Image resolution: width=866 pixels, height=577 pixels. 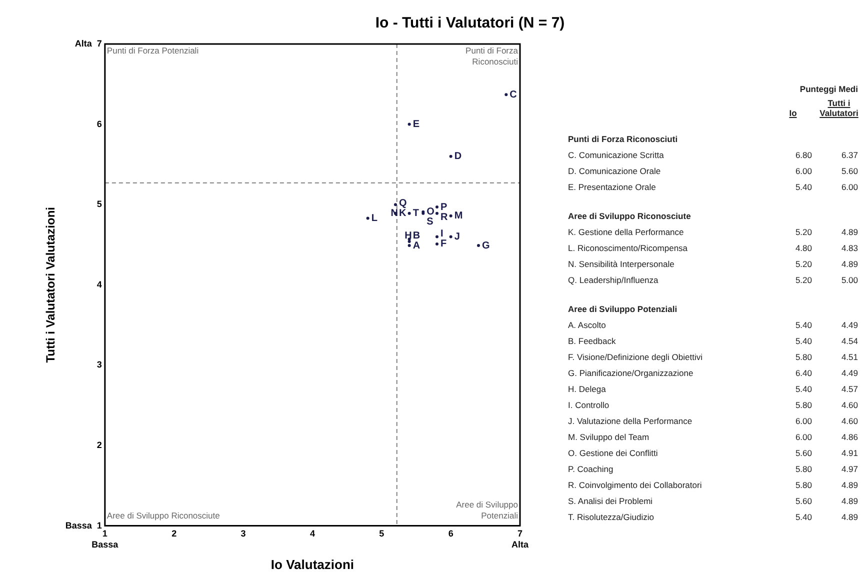 I want to click on category-label: S. Analisi dei Problemi, so click(x=610, y=501).